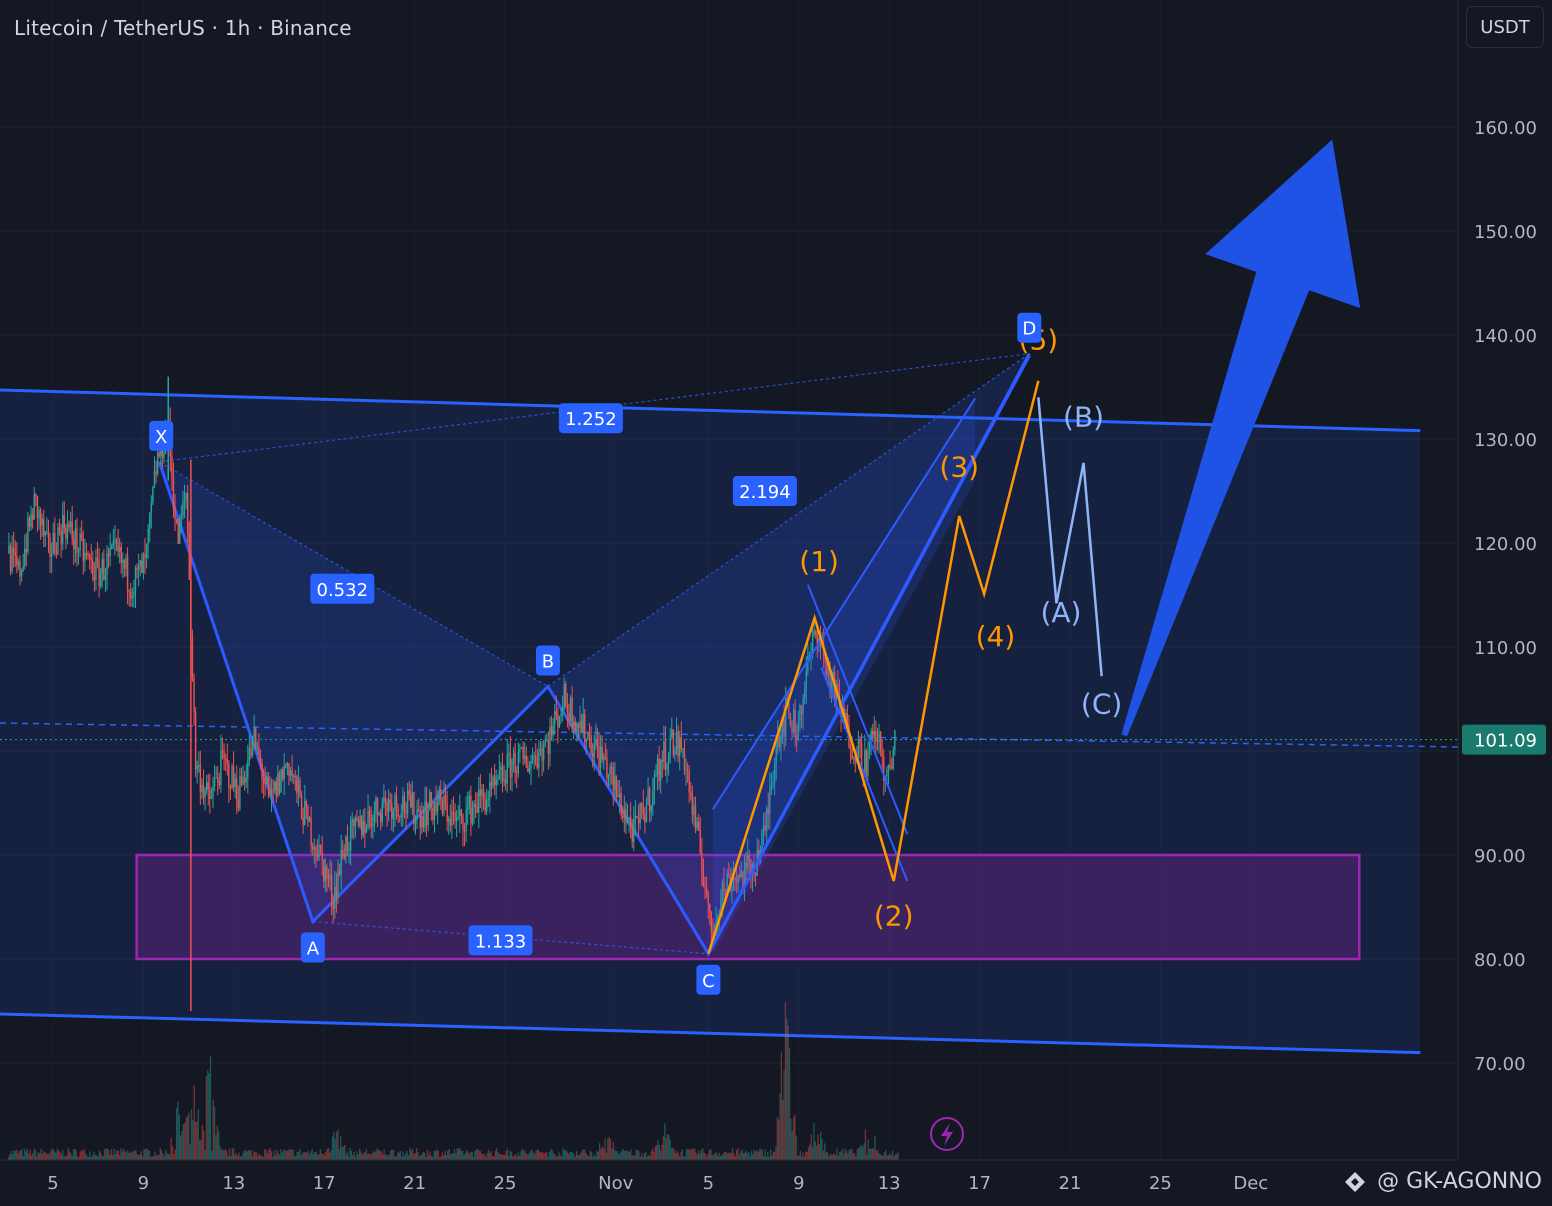 The image size is (1552, 1206). What do you see at coordinates (996, 636) in the screenshot?
I see `impulse-wave-label: (4)` at bounding box center [996, 636].